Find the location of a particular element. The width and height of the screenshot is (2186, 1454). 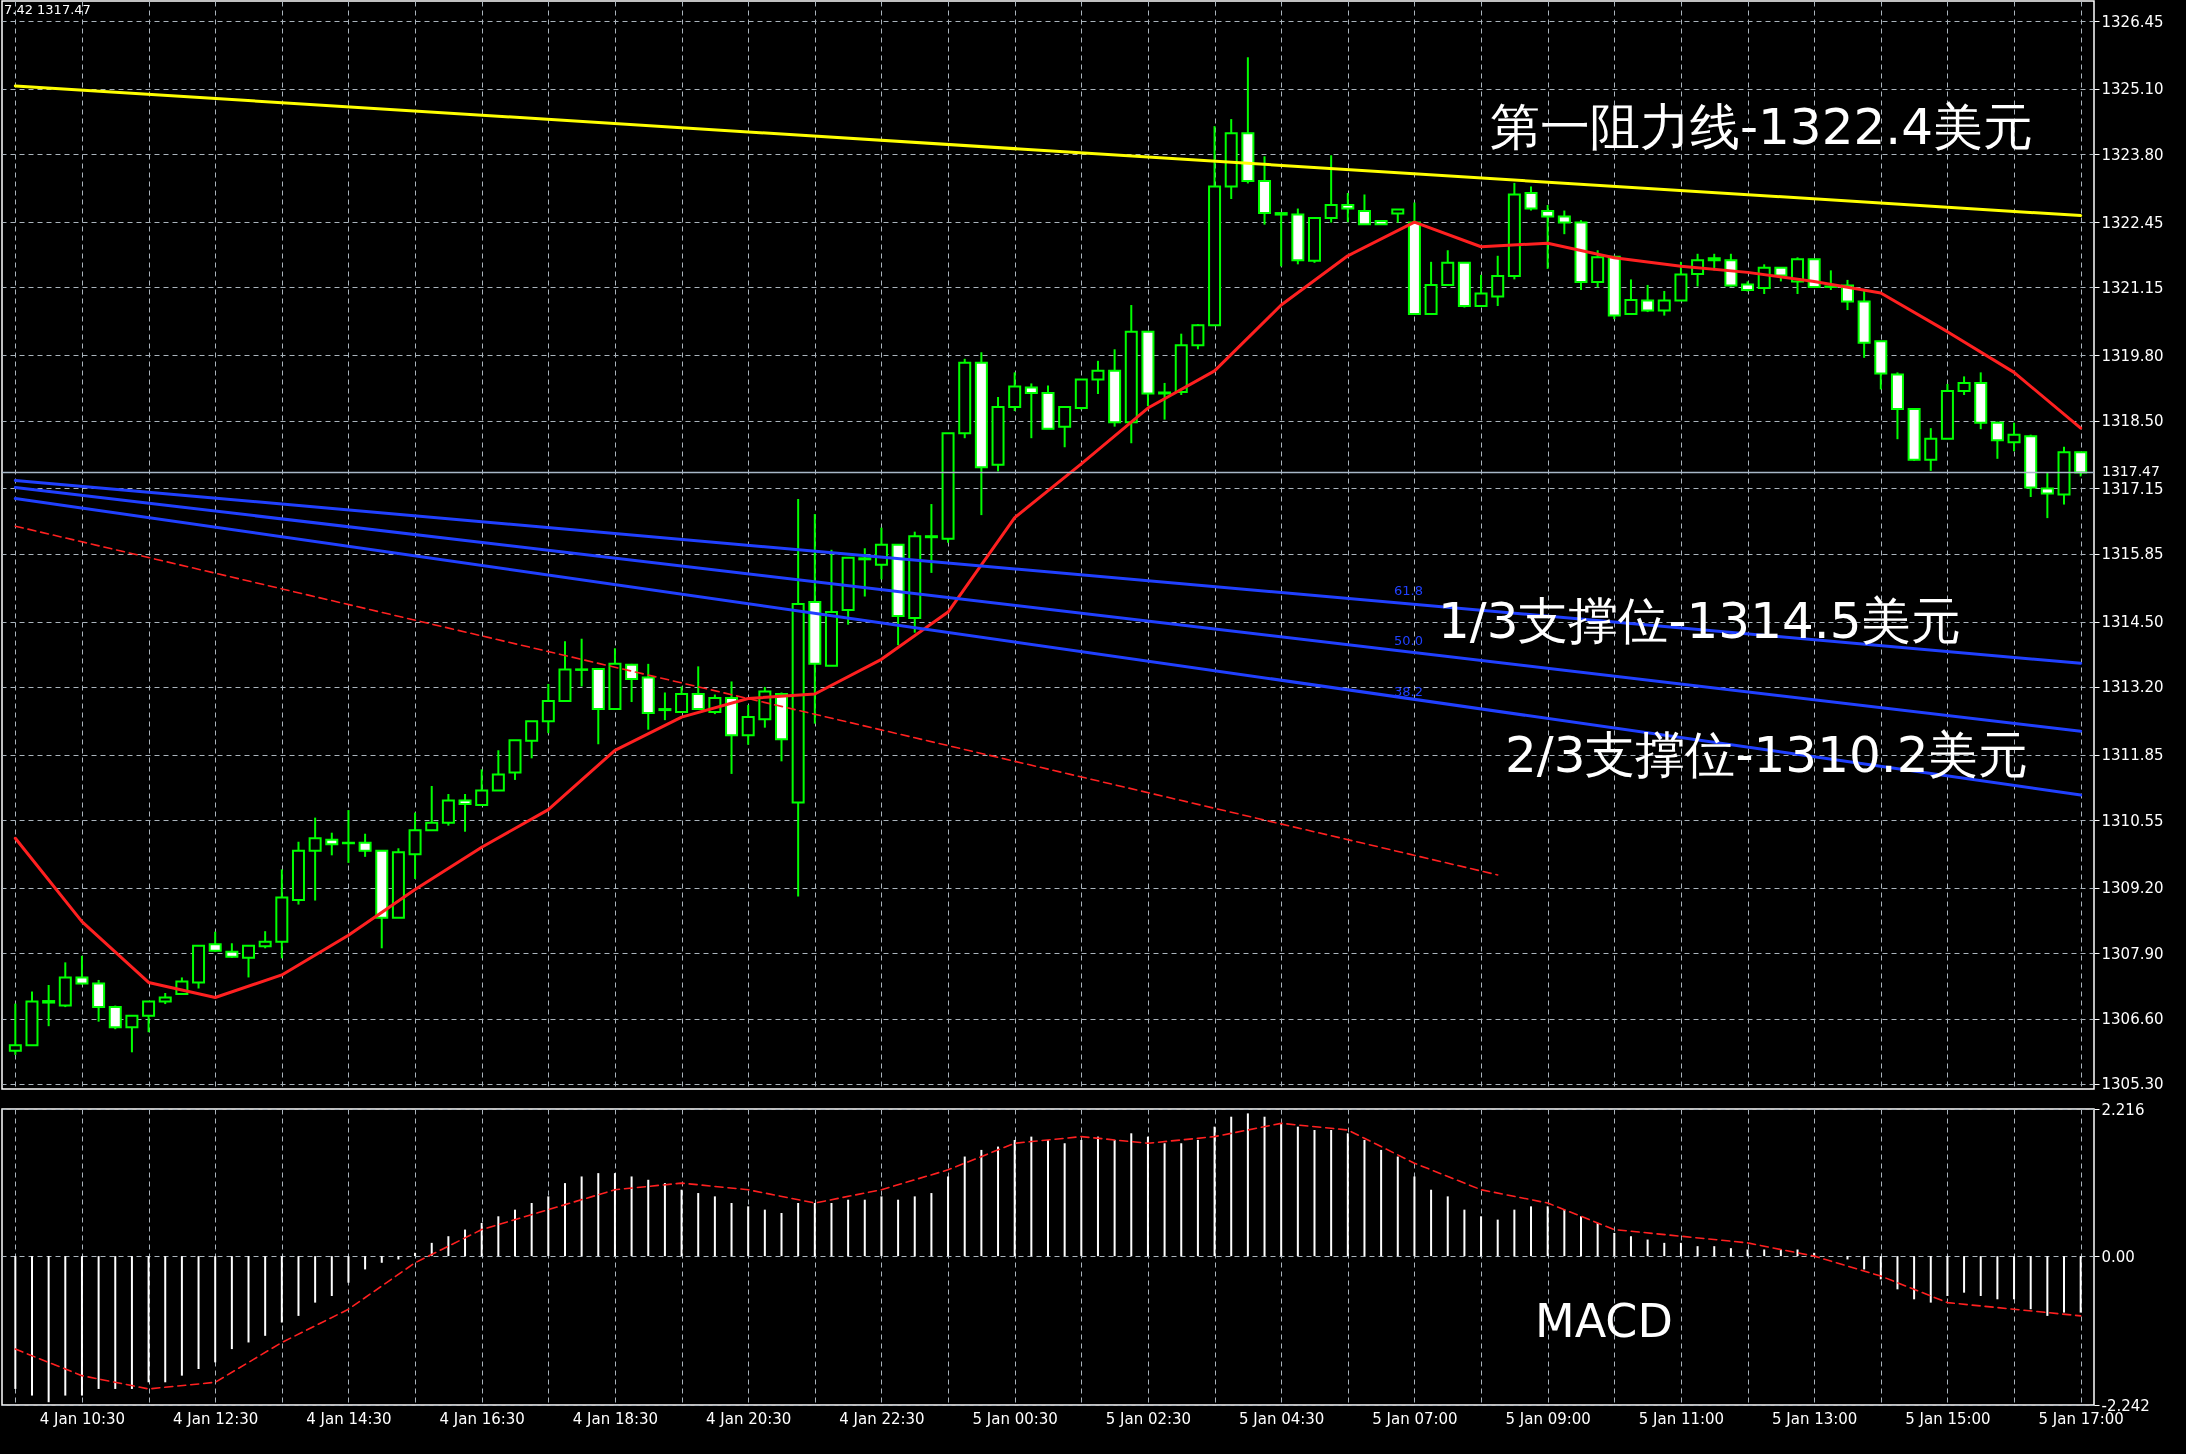

y-tick-label: 1309.20 is located at coordinates (2132, 888).